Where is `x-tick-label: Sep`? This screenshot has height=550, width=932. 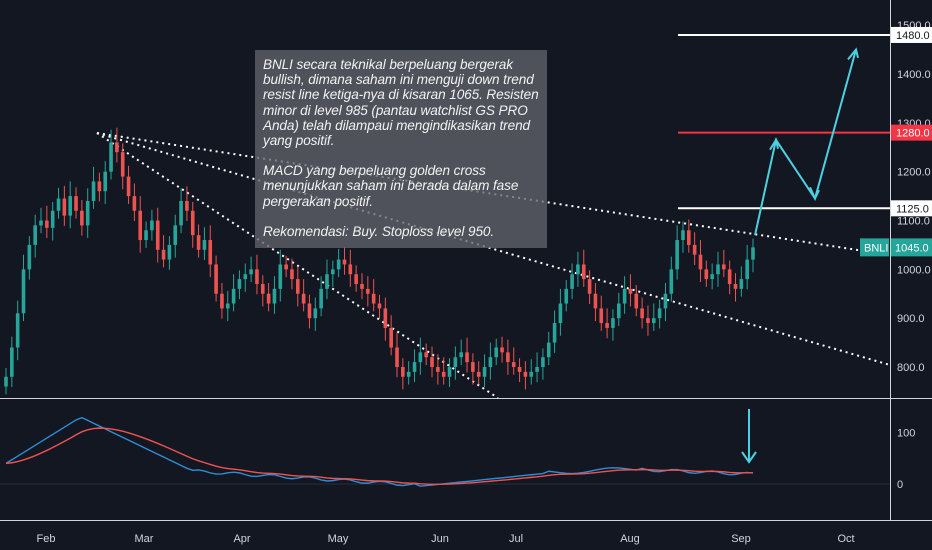
x-tick-label: Sep is located at coordinates (741, 539).